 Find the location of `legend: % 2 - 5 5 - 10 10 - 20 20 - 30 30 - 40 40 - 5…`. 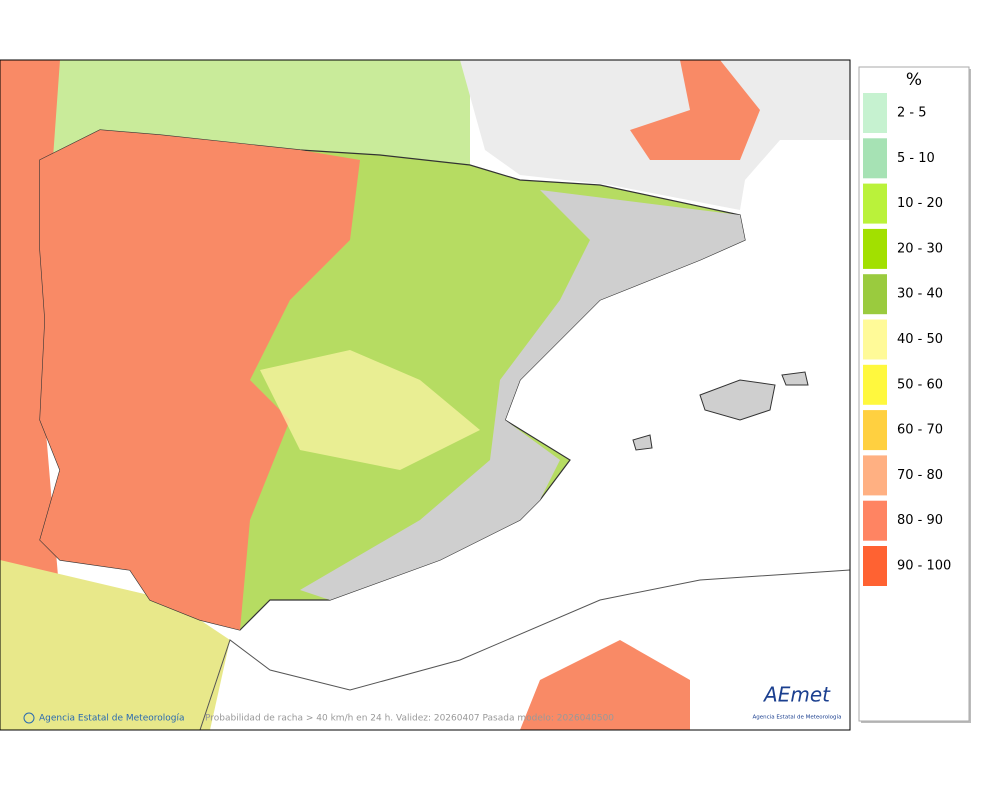

legend: % 2 - 5 5 - 10 10 - 20 20 - 30 30 - 40 40 - 5… is located at coordinates (914, 394).